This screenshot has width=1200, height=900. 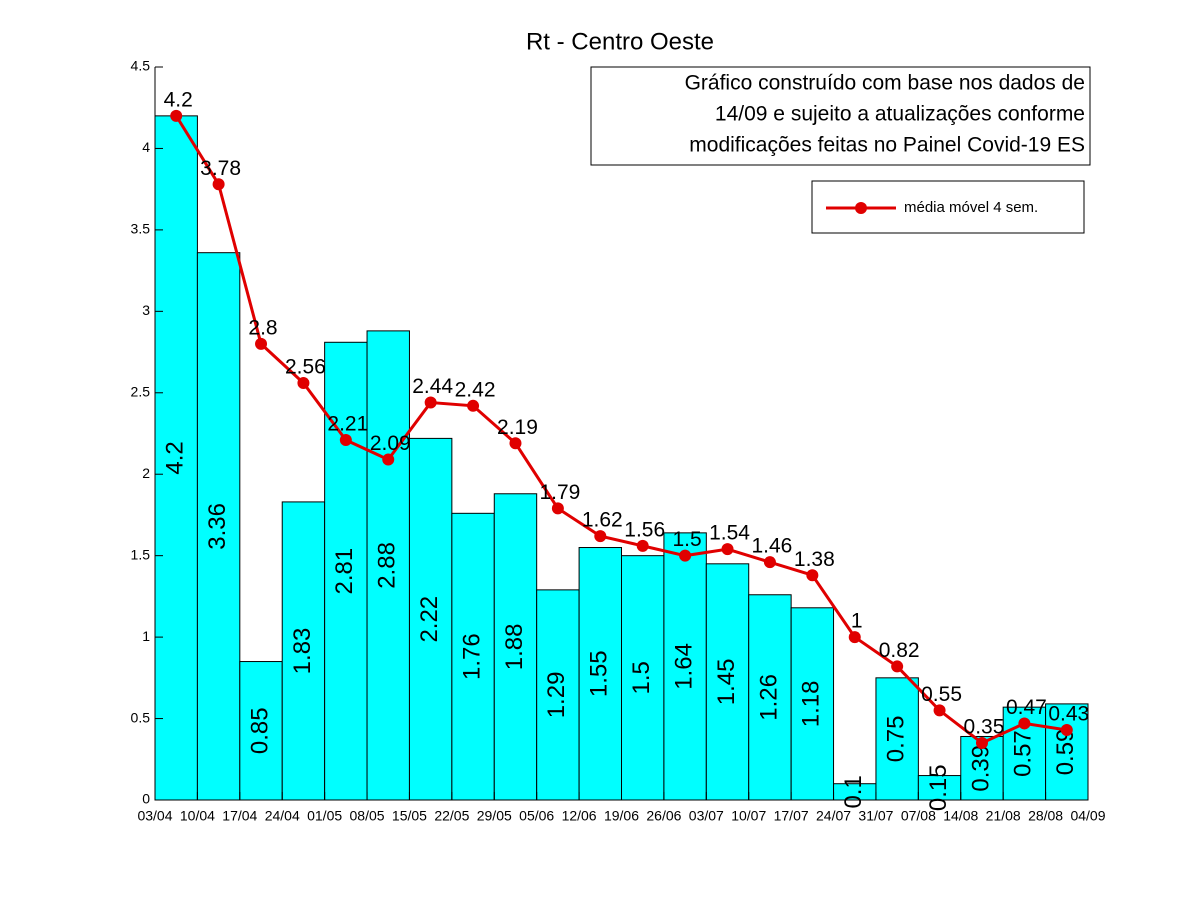 What do you see at coordinates (980, 768) in the screenshot?
I see `bar-value-label: 0.39` at bounding box center [980, 768].